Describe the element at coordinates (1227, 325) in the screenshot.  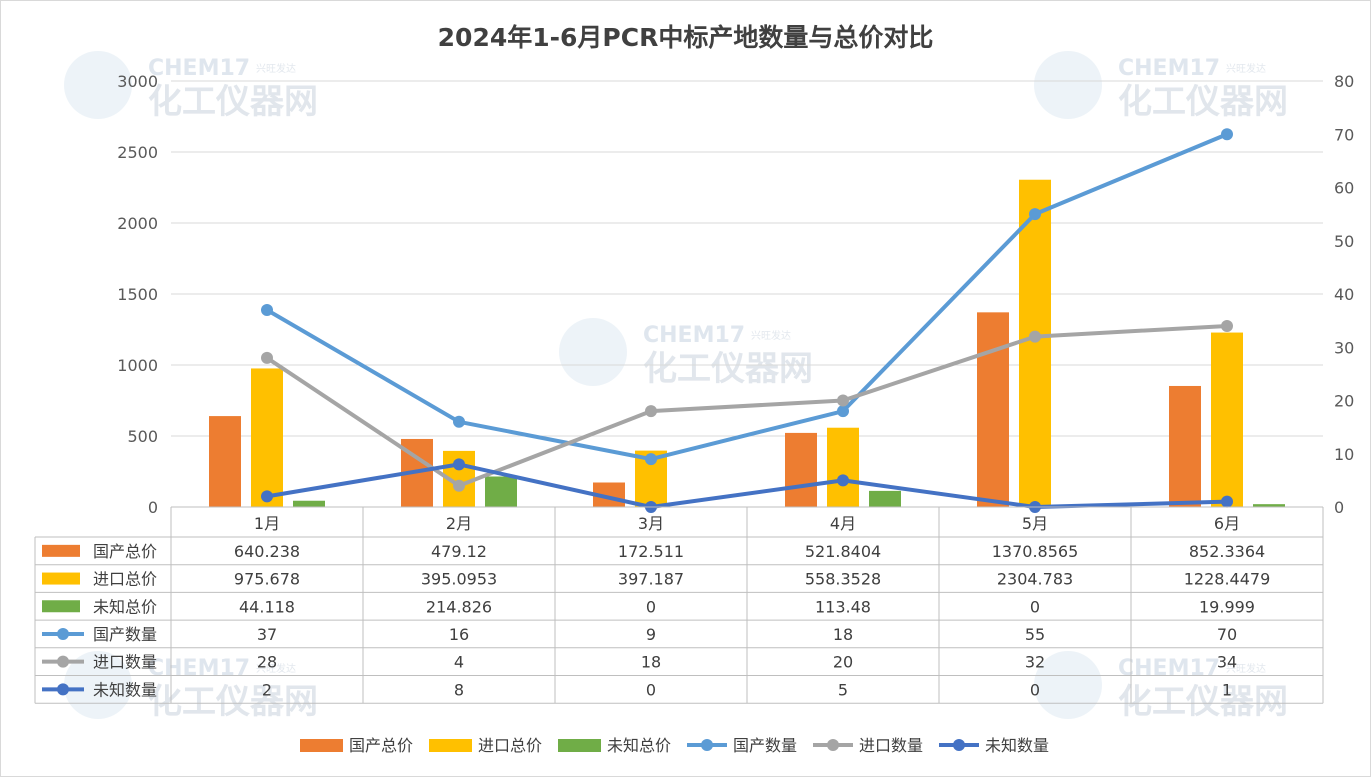
I see `point-进口数量-6月` at that location.